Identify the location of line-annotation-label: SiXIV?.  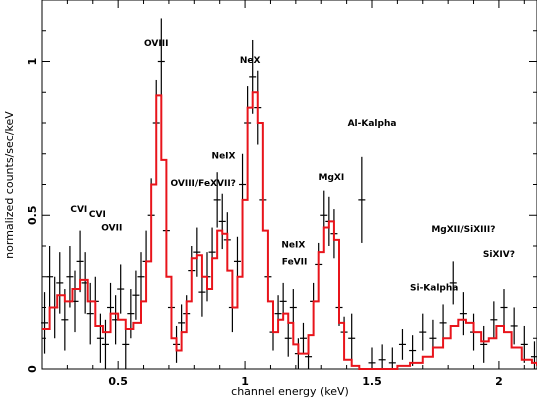
(499, 255).